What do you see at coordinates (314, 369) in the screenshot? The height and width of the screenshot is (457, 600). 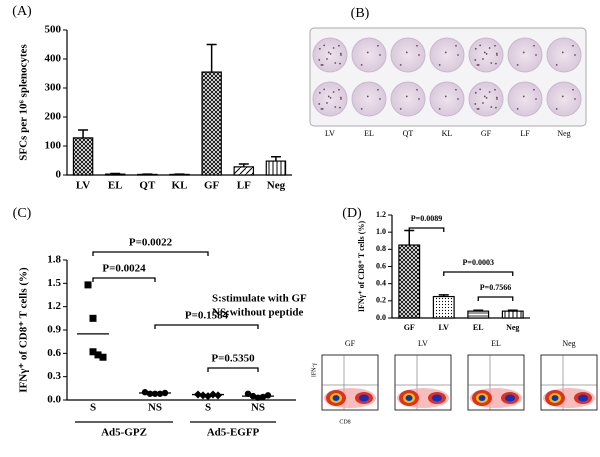 I see `flow-axis: IFN-γ` at bounding box center [314, 369].